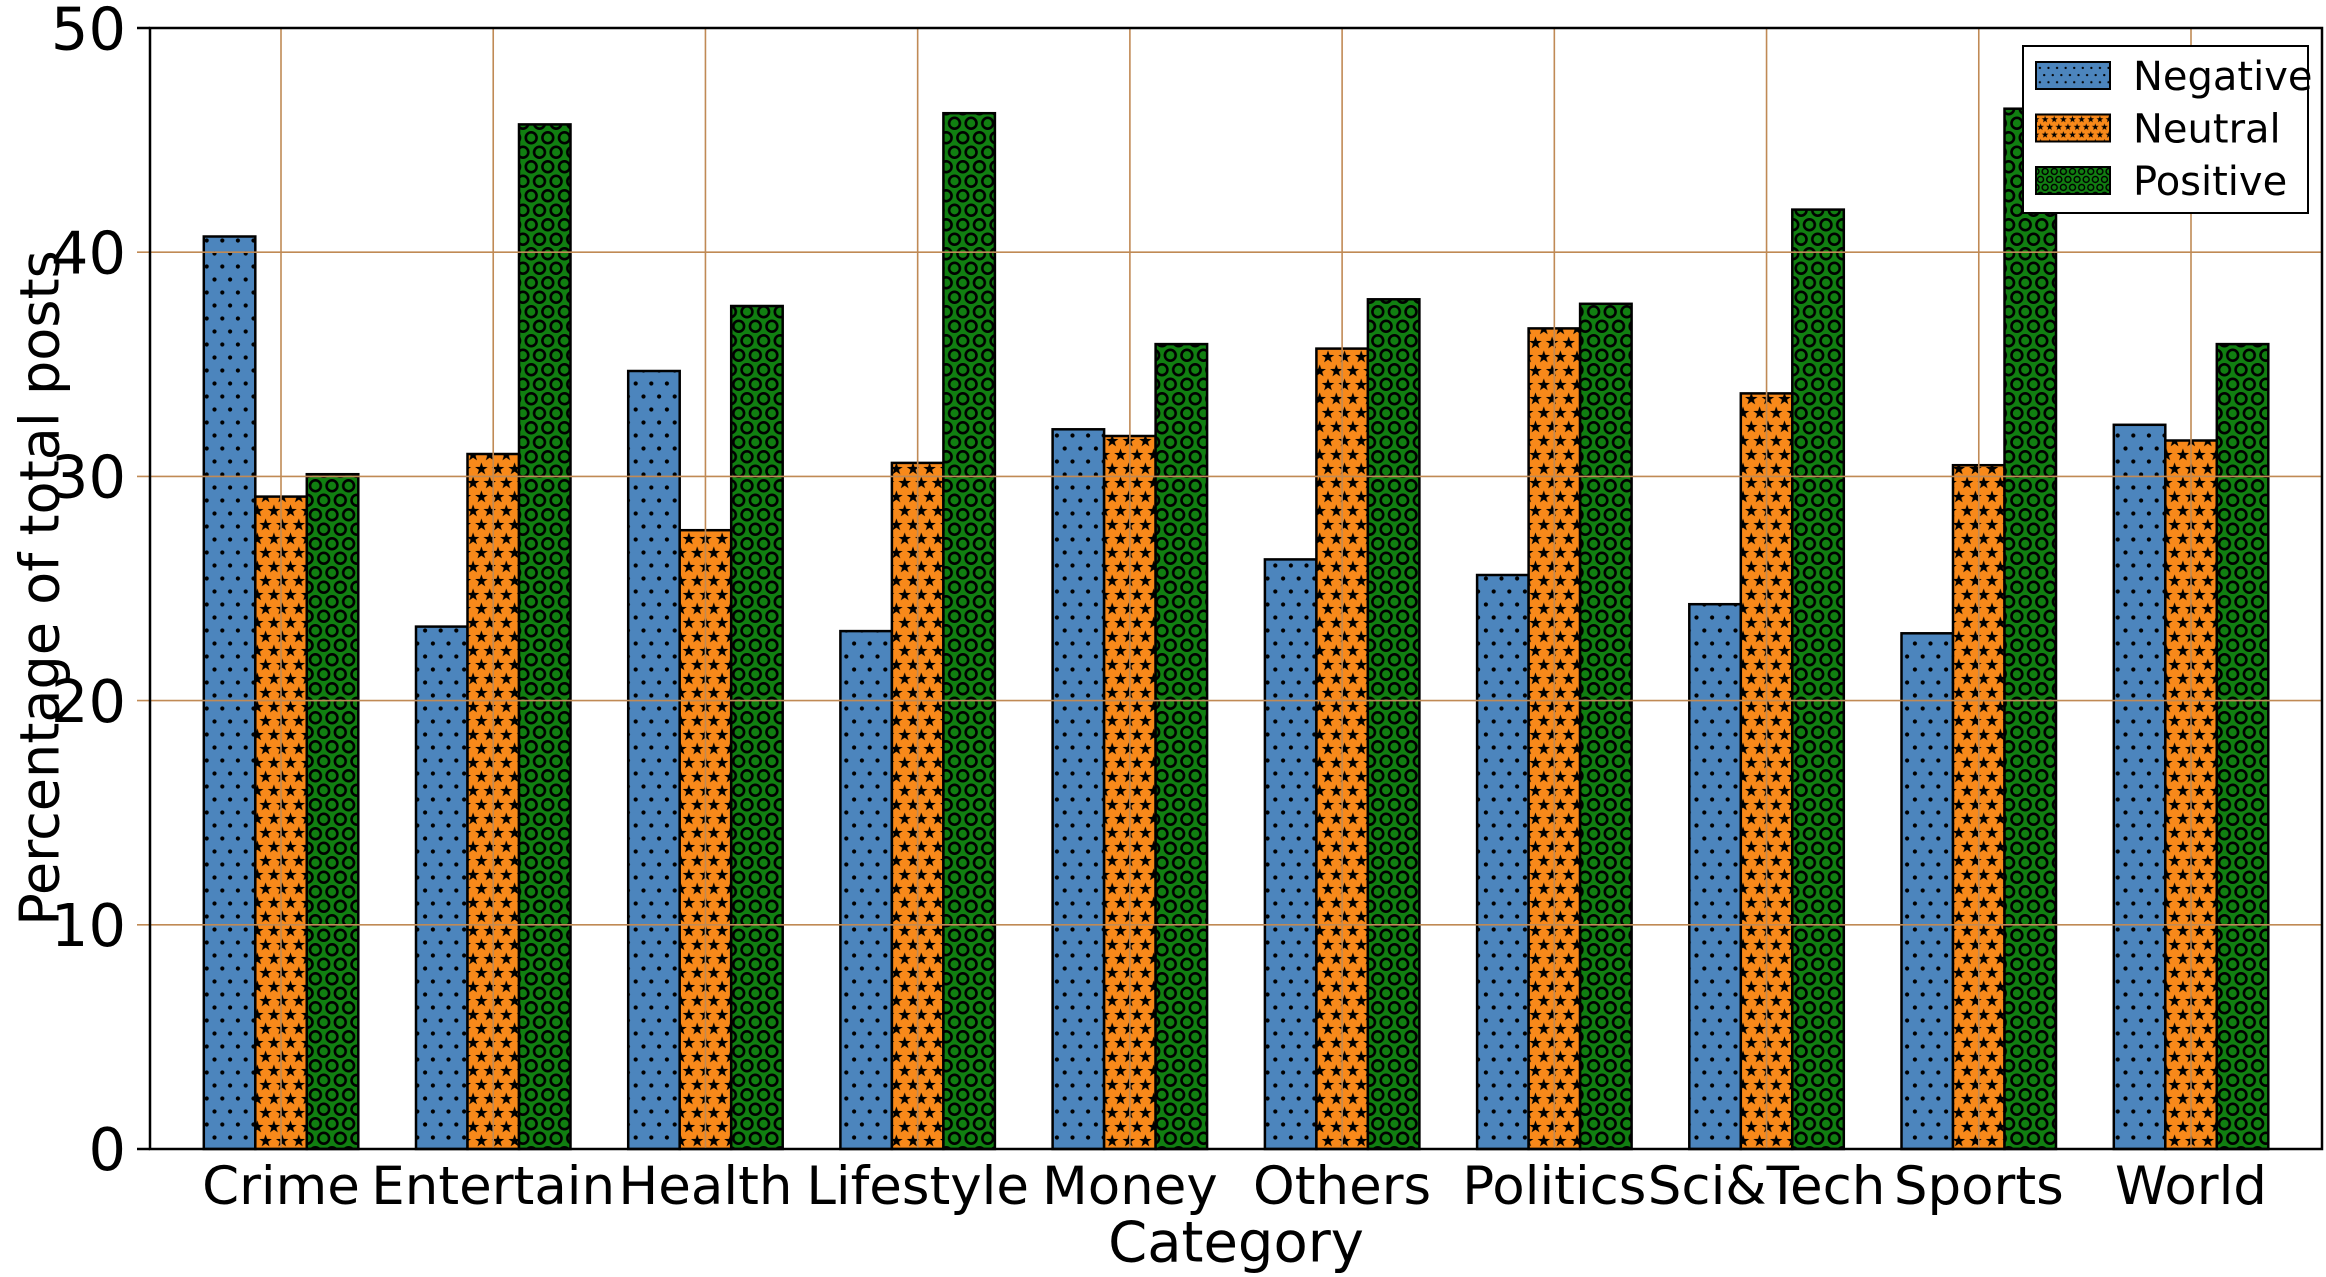  What do you see at coordinates (1979, 1186) in the screenshot?
I see `x-tick-label-sports: Sports` at bounding box center [1979, 1186].